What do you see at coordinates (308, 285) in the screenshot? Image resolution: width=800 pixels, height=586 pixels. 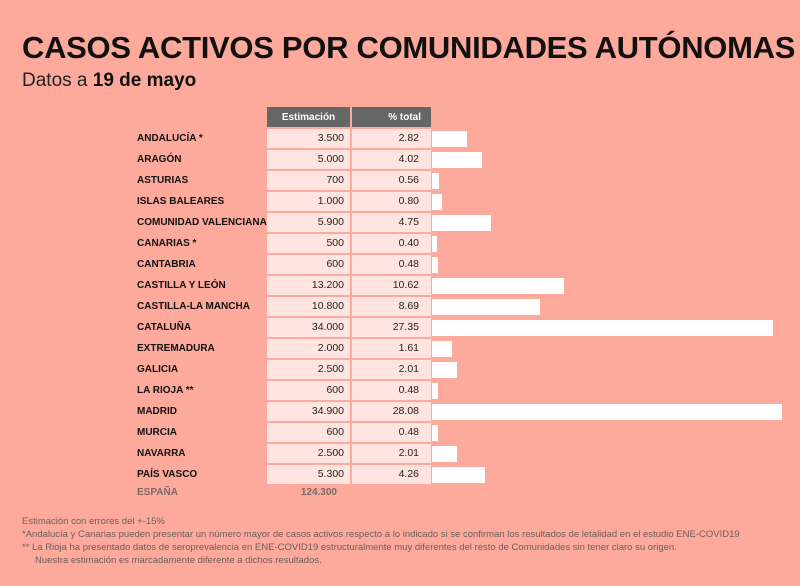 I see `row-estimate: 13.200` at bounding box center [308, 285].